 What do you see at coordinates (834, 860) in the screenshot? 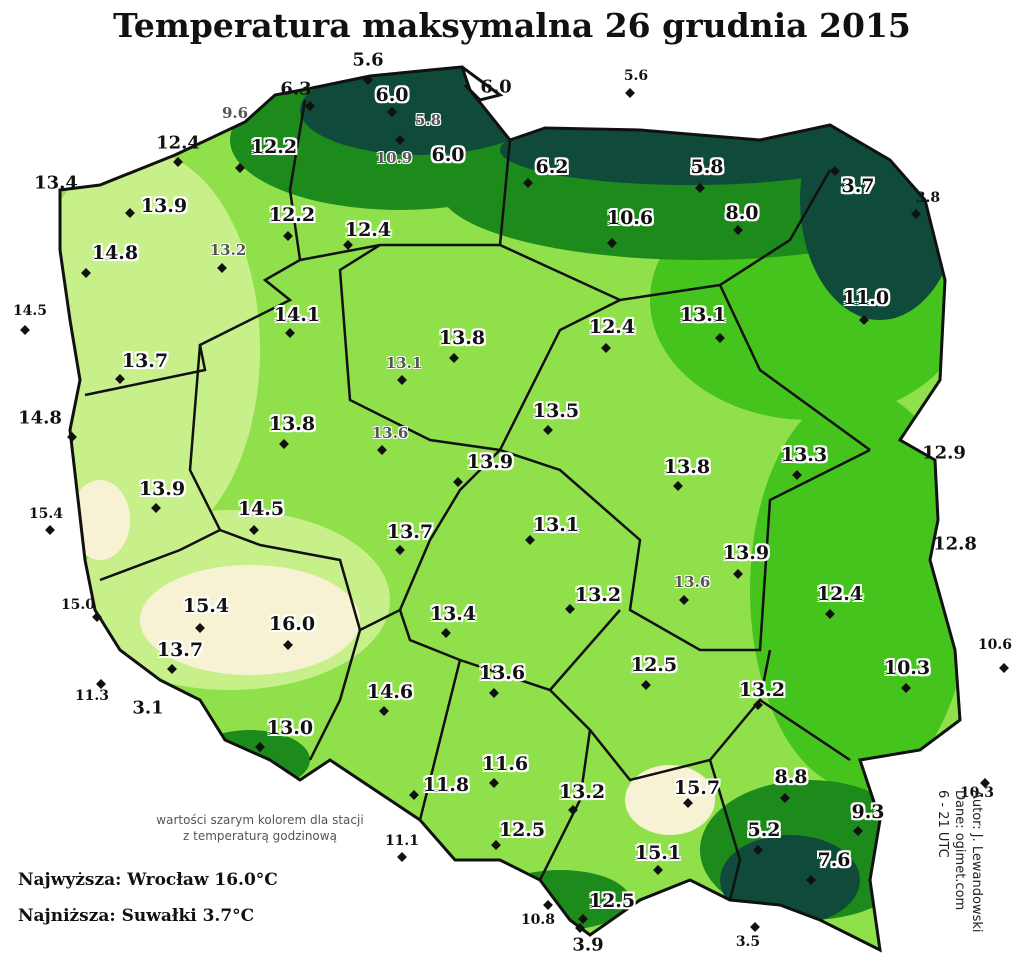
I see `station-value: 7.6` at bounding box center [834, 860].